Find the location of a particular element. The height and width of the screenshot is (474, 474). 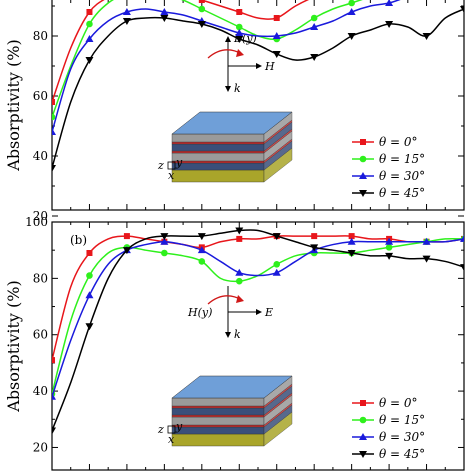

inset-diagram: H(y) Ek z yx is located at coordinates (225, 366).